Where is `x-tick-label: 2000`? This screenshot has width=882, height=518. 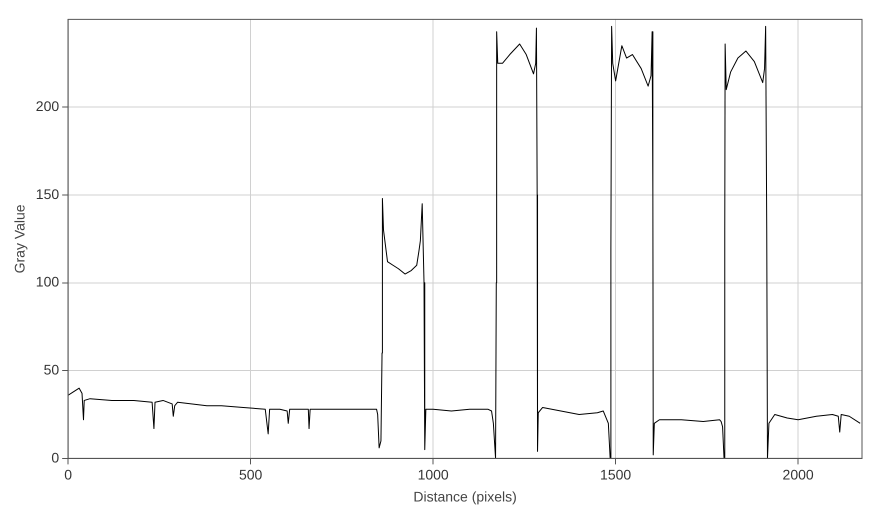 x-tick-label: 2000 is located at coordinates (798, 474).